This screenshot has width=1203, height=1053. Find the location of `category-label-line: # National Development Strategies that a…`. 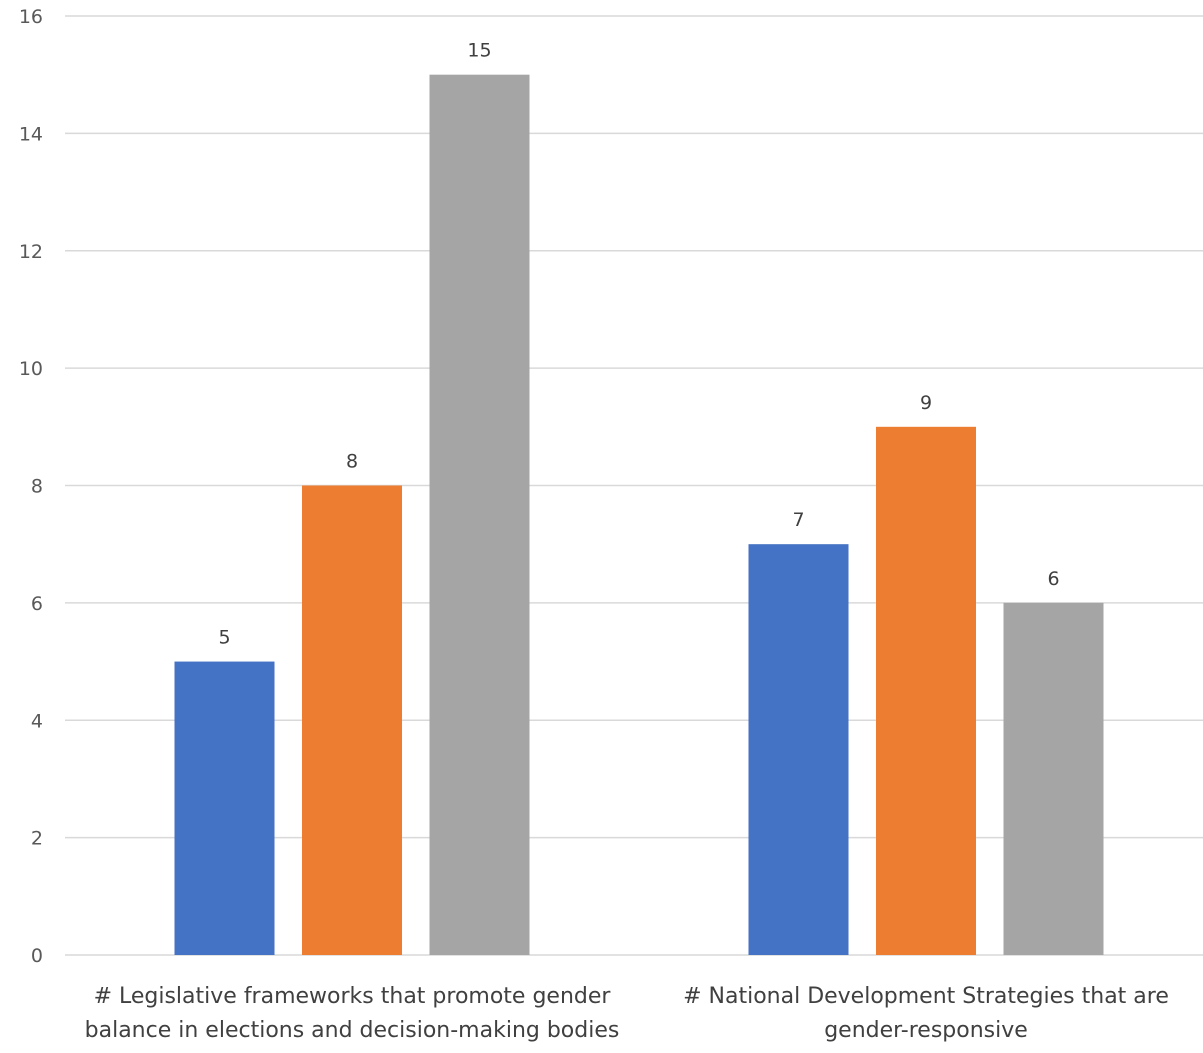

category-label-line: # National Development Strategies that a… is located at coordinates (926, 996).